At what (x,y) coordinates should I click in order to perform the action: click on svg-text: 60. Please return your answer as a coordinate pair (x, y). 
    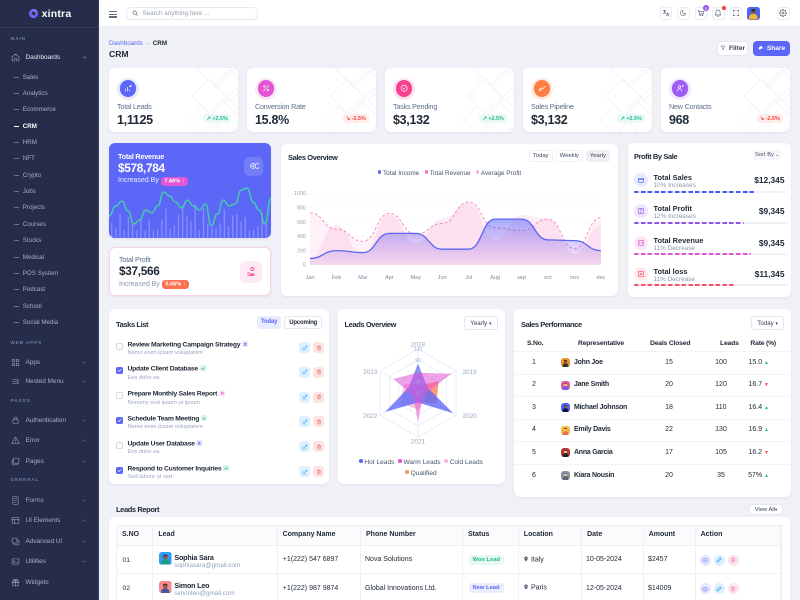
    Looking at the image, I should click on (418, 372).